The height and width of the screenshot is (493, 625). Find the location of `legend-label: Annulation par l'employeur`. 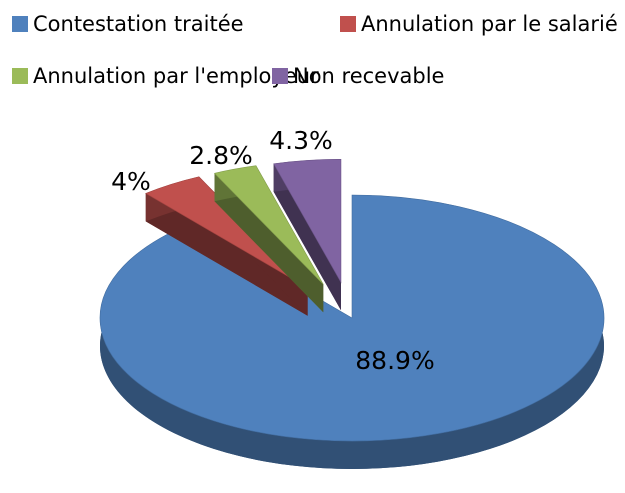

legend-label: Annulation par l'employeur is located at coordinates (176, 76).